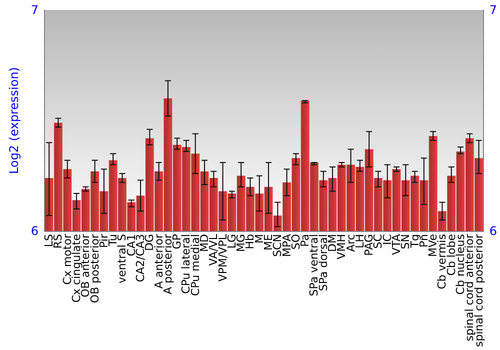 Image resolution: width=500 pixels, height=350 pixels. What do you see at coordinates (415, 241) in the screenshot?
I see `x-tick-label: Tg` at bounding box center [415, 241].